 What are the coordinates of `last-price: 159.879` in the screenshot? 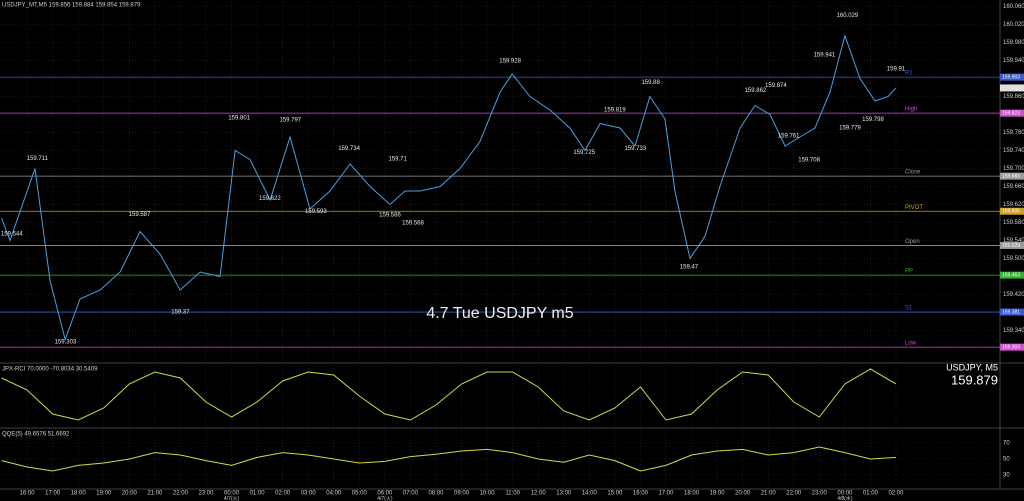 It's located at (974, 379).